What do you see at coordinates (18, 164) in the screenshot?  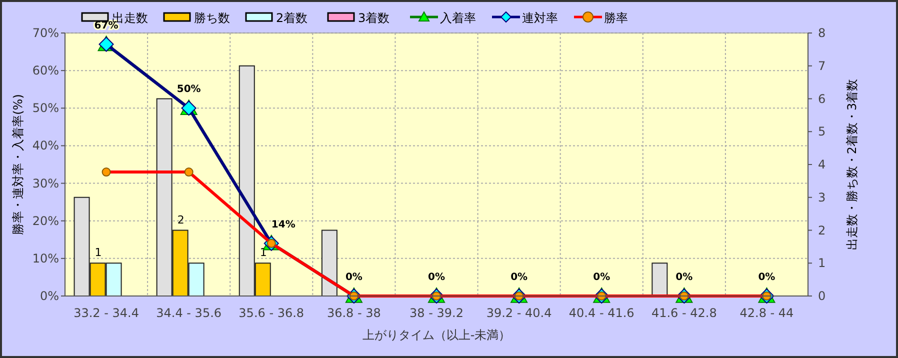 I see `y-axis-title: 勝率・連対率・入着率(%)` at bounding box center [18, 164].